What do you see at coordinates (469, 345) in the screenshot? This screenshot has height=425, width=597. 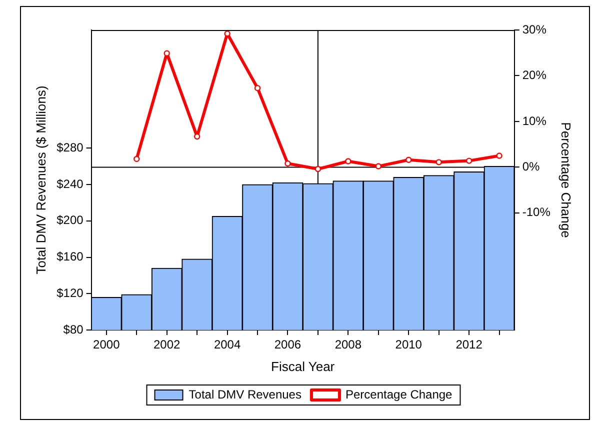 I see `x-tick-label: 2012` at bounding box center [469, 345].